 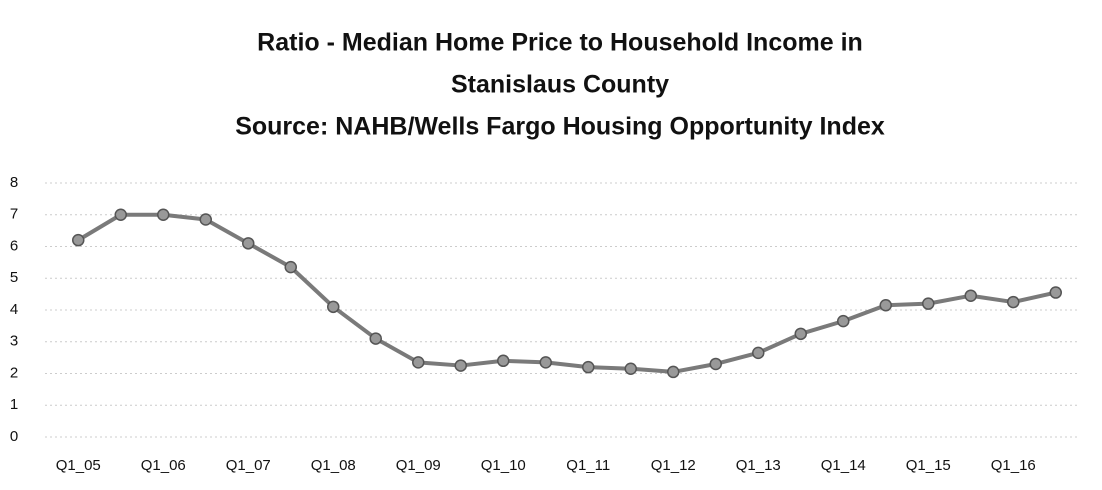 What do you see at coordinates (14, 309) in the screenshot?
I see `y-tick-label: 4` at bounding box center [14, 309].